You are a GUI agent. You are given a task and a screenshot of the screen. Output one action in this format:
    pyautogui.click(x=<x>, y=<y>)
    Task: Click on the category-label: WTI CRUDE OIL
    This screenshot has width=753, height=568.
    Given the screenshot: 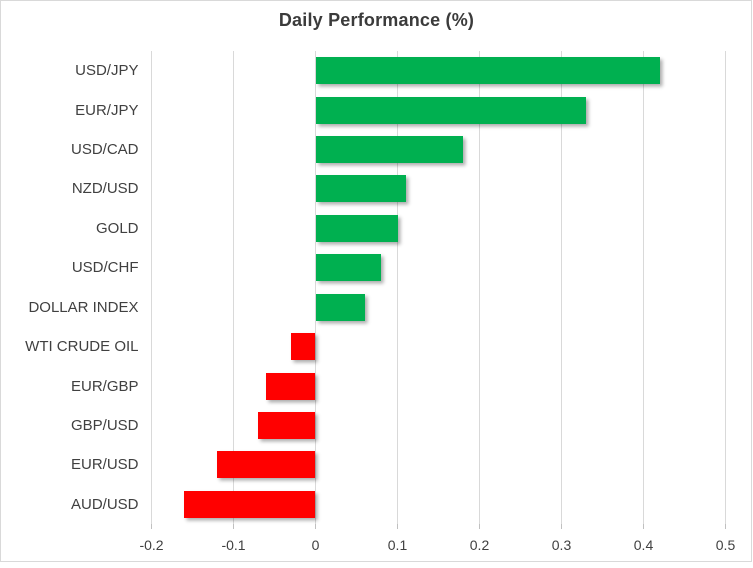 What is the action you would take?
    pyautogui.click(x=82, y=347)
    